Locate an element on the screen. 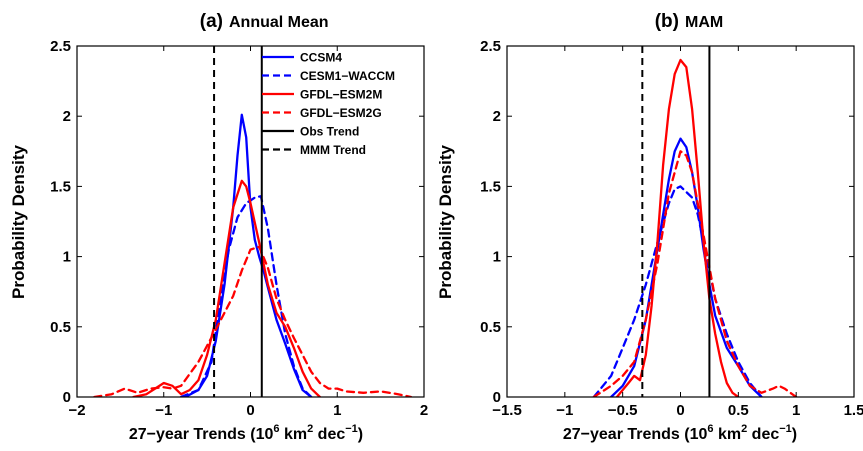  panel-b-y-tick-label: 1 is located at coordinates (497, 257).